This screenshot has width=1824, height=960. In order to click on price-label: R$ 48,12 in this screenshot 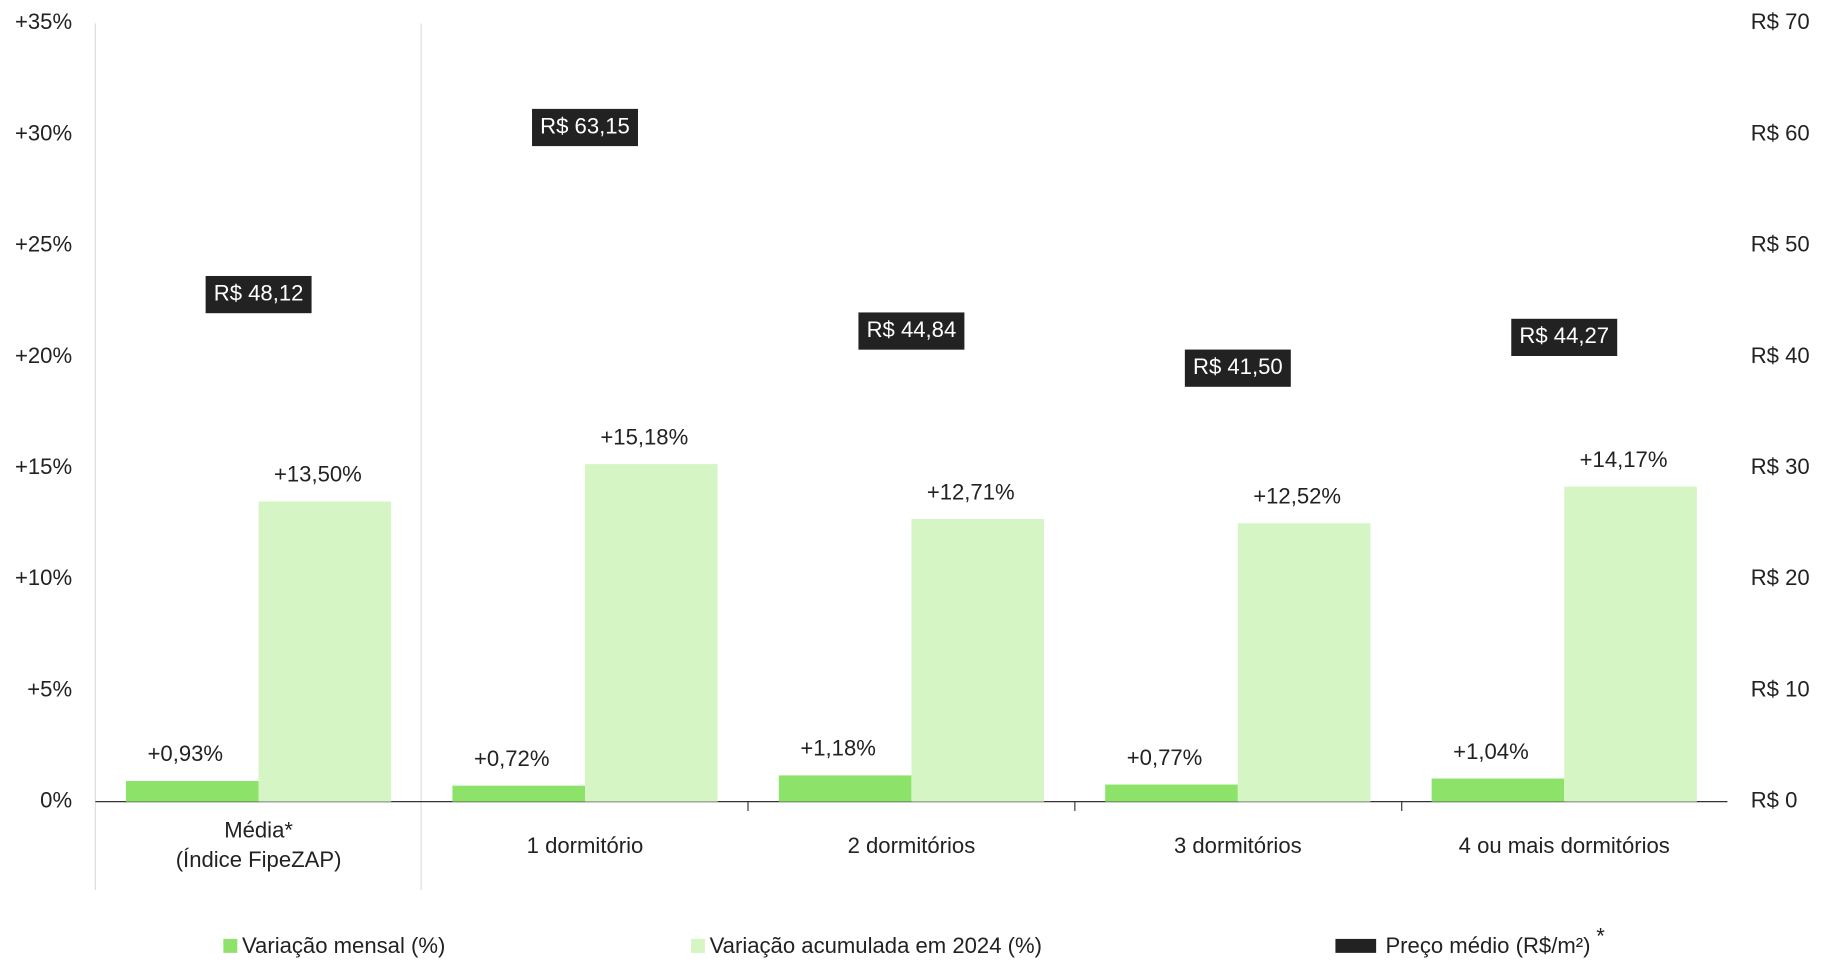, I will do `click(259, 292)`.